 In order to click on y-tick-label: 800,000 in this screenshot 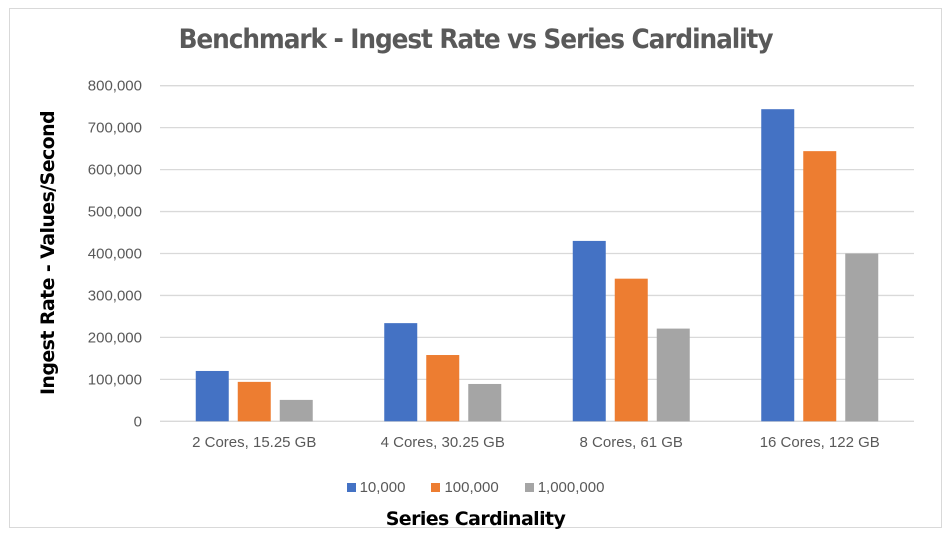, I will do `click(115, 86)`.